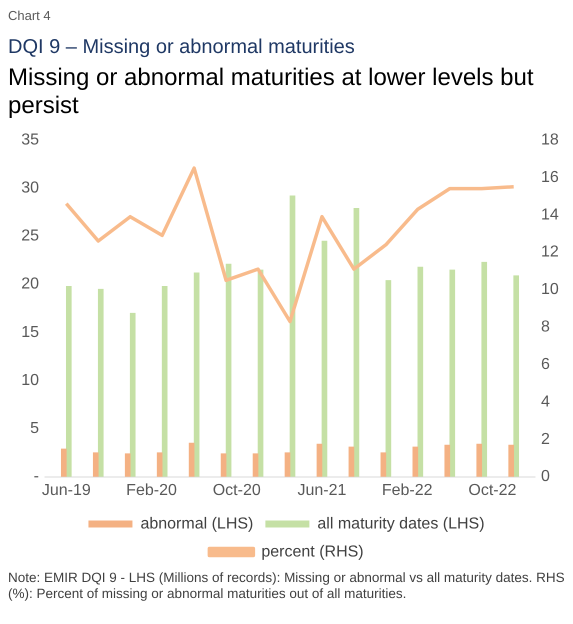 The image size is (573, 624). I want to click on y2-tick-label: 14, so click(550, 215).